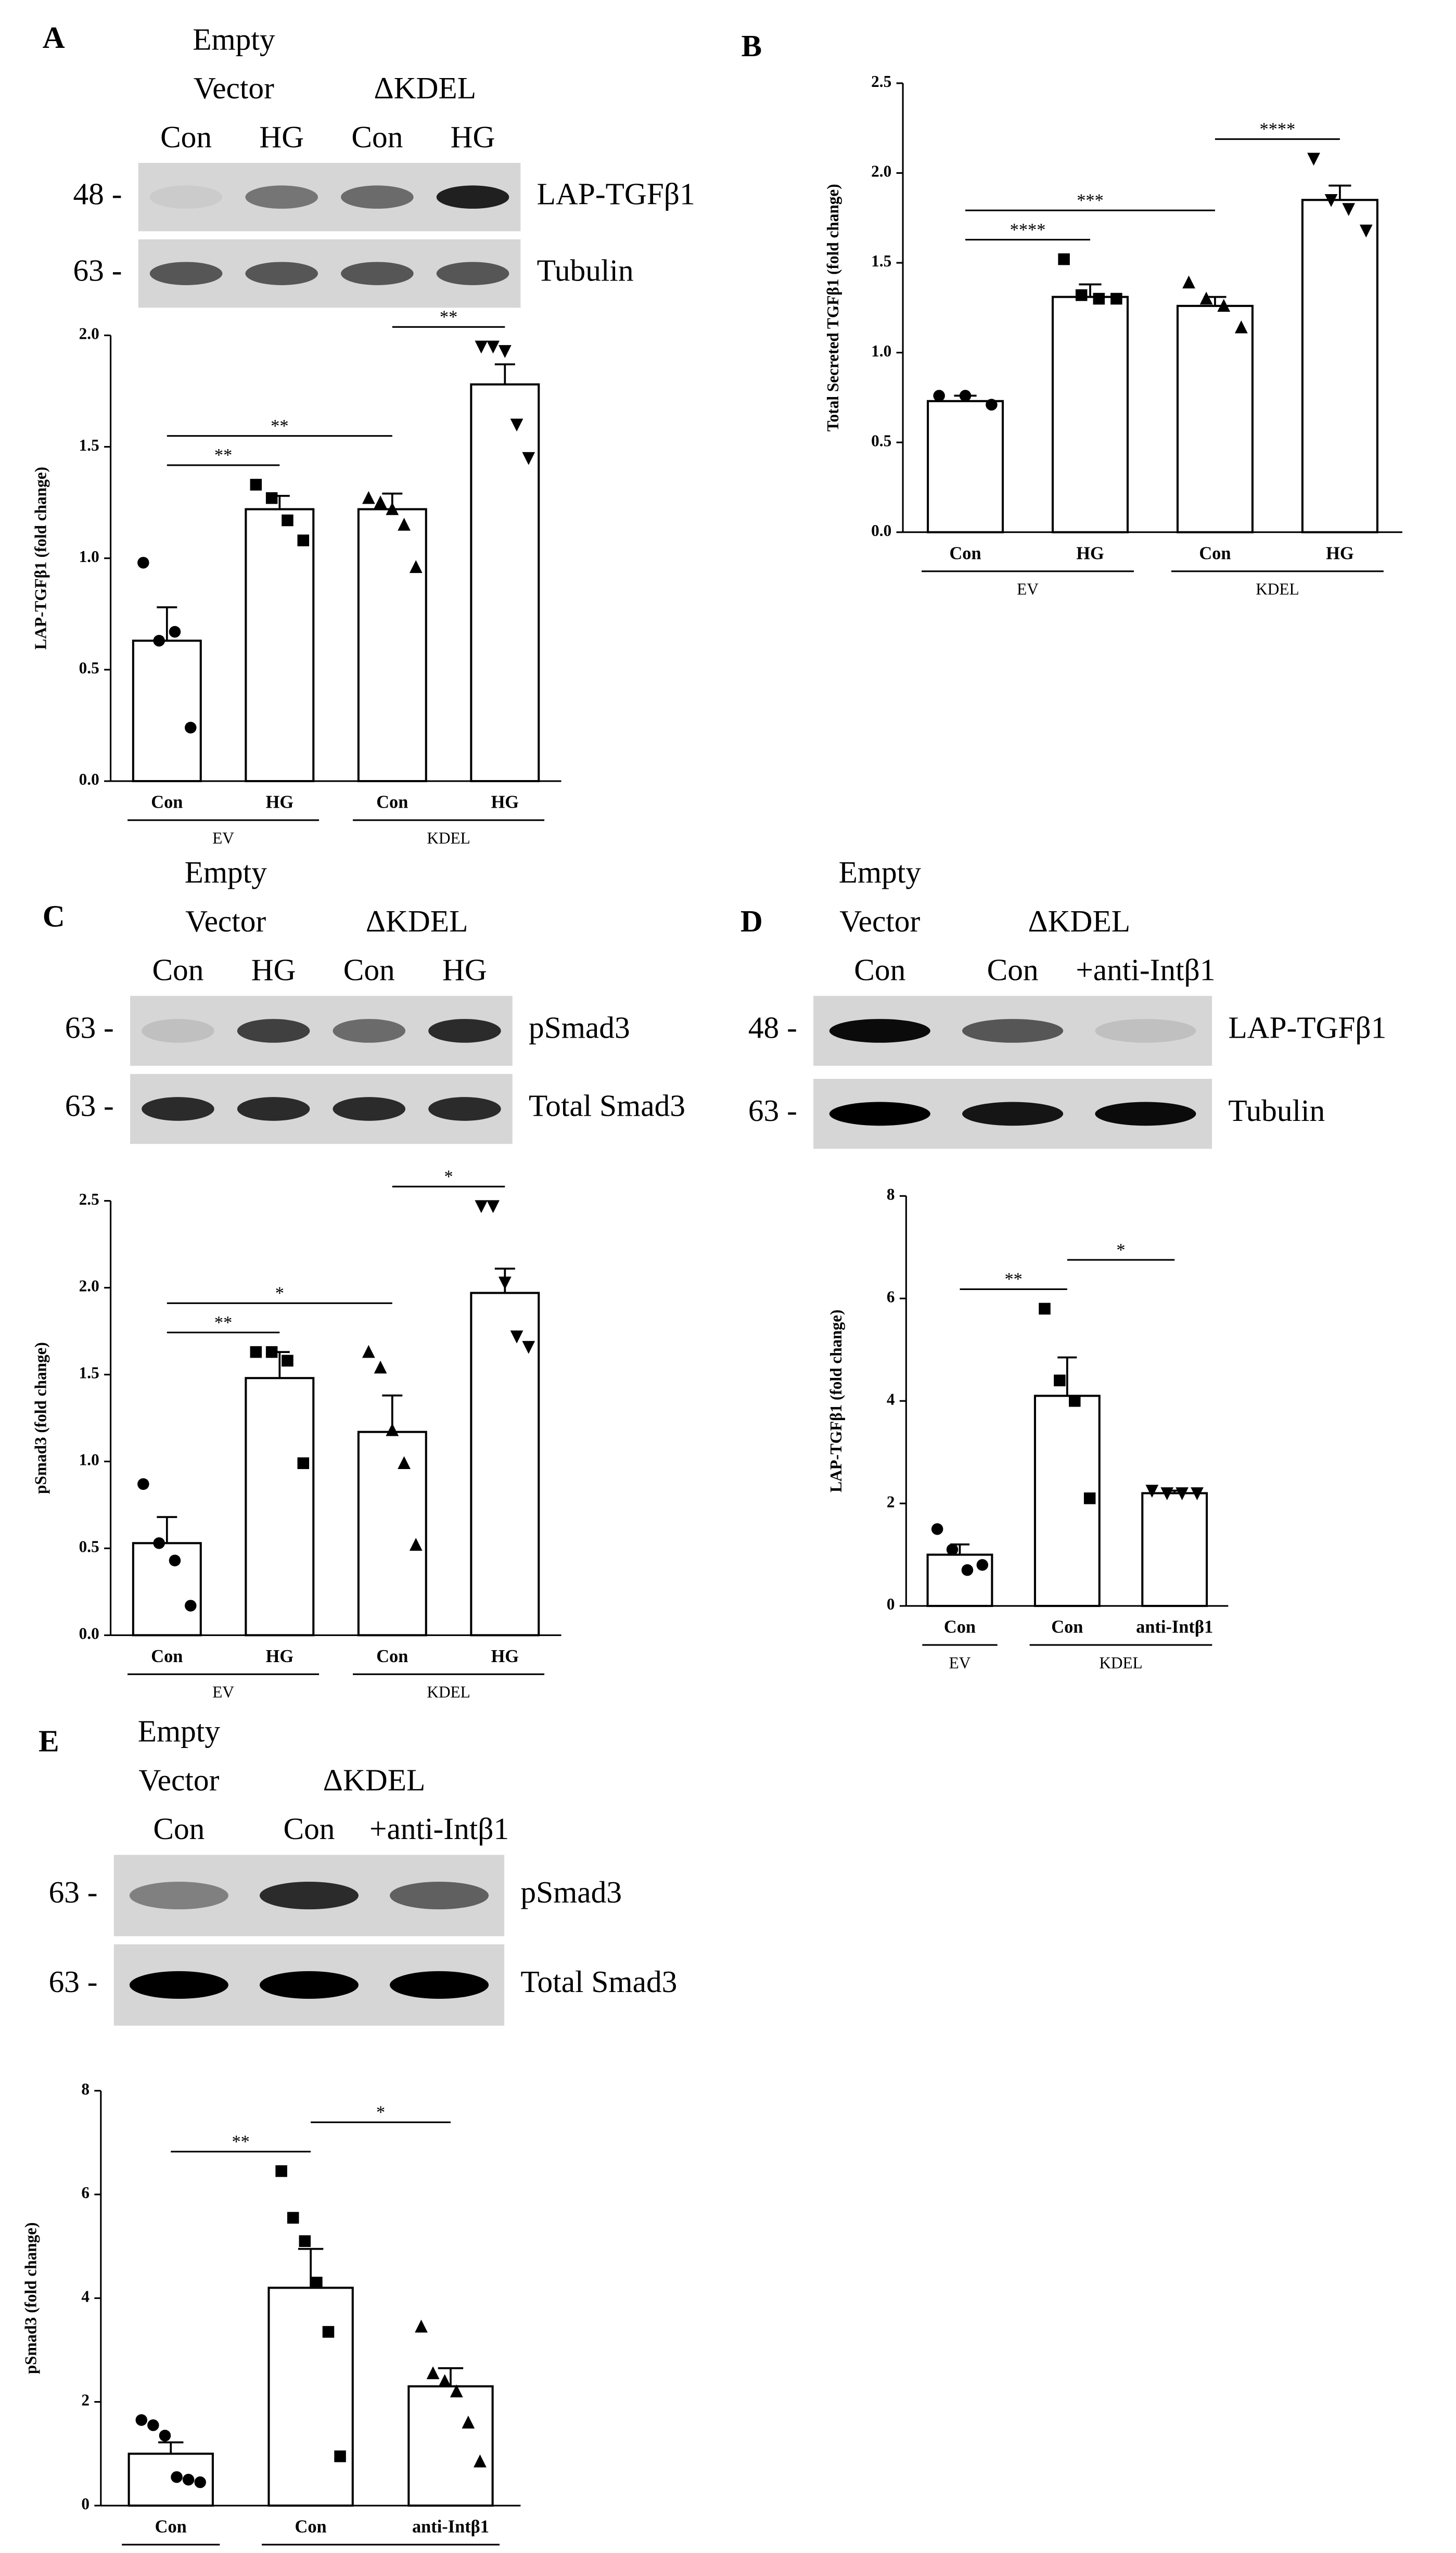 The image size is (1456, 2553). What do you see at coordinates (86, 2400) in the screenshot?
I see `y-tick-label: 2` at bounding box center [86, 2400].